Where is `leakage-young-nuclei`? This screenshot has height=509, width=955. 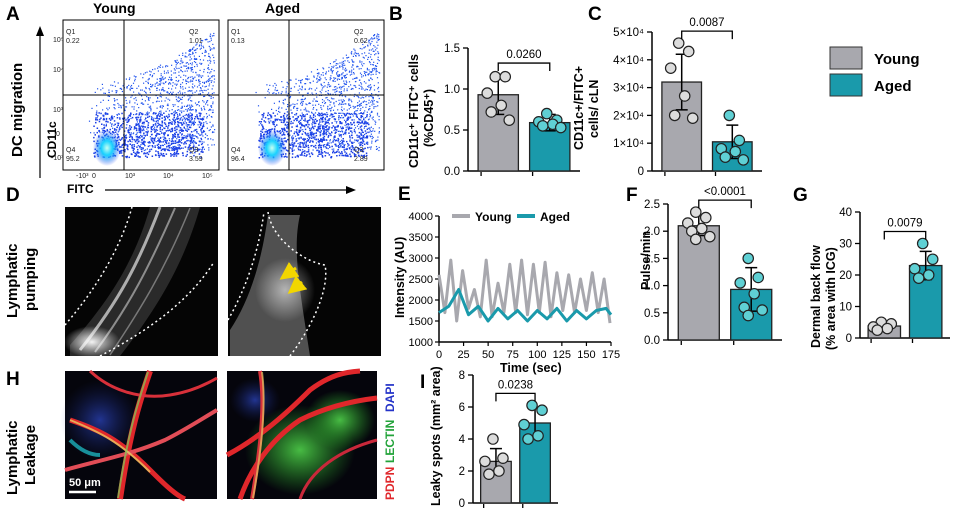
leakage-young-nuclei is located at coordinates (100, 420).